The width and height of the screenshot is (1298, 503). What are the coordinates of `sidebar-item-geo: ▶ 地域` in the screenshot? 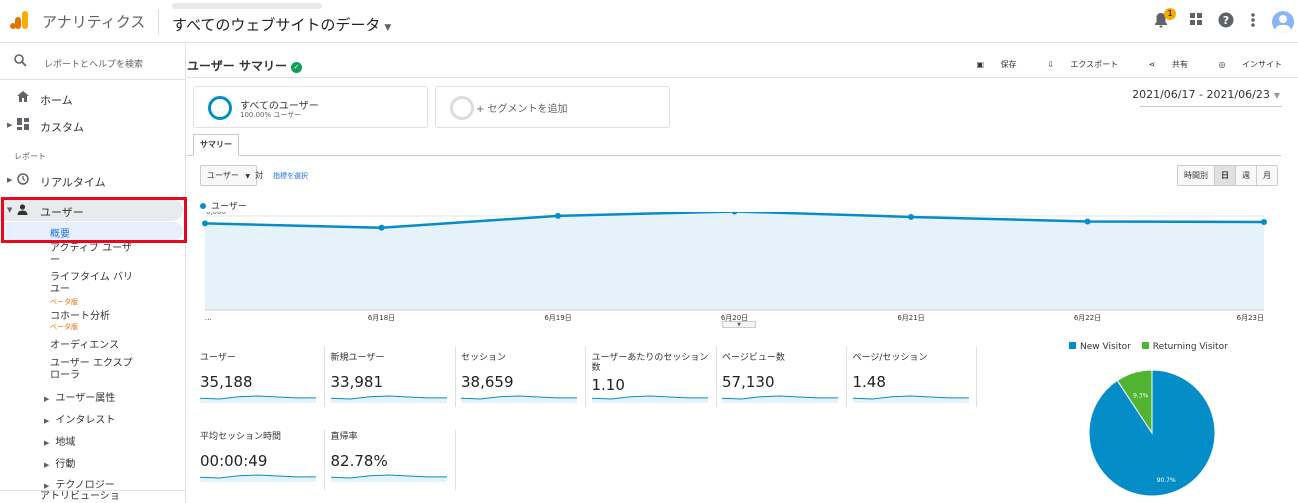 It's located at (59, 440).